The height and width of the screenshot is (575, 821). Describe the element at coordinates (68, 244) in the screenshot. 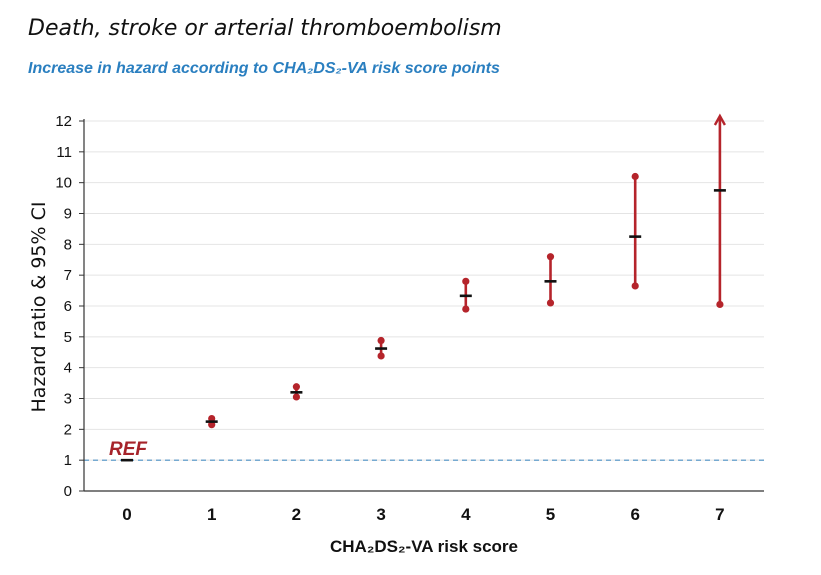

I see `y-tick-label: 8` at that location.